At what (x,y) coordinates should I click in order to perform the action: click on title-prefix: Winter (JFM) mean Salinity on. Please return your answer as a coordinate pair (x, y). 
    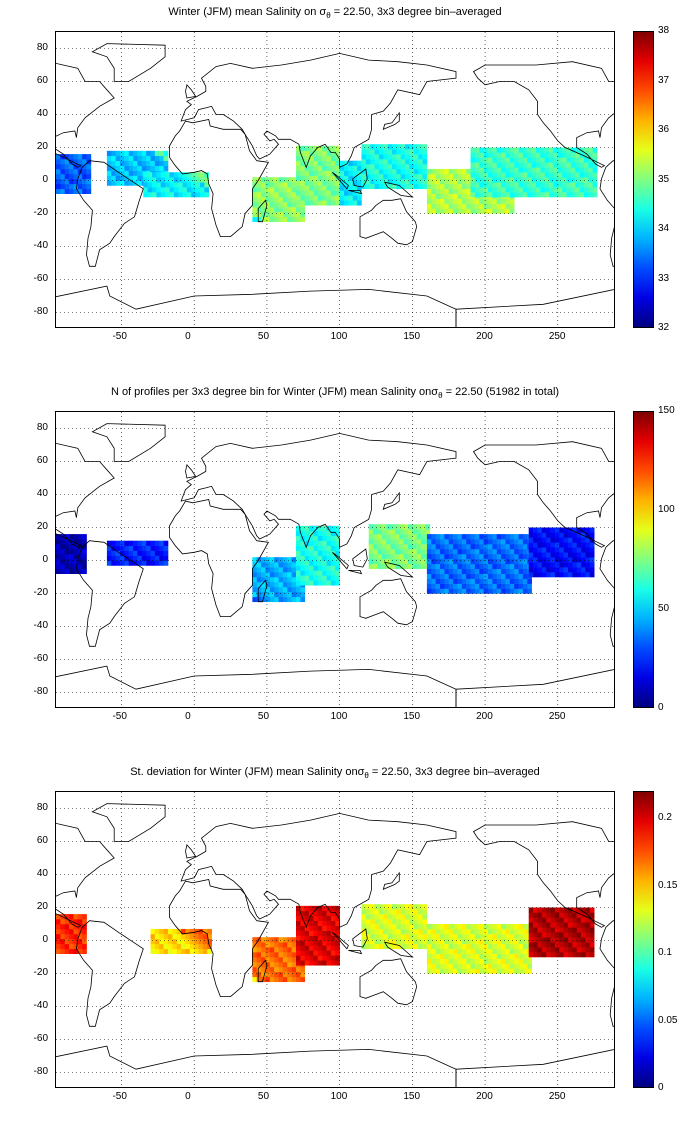
    Looking at the image, I should click on (244, 12).